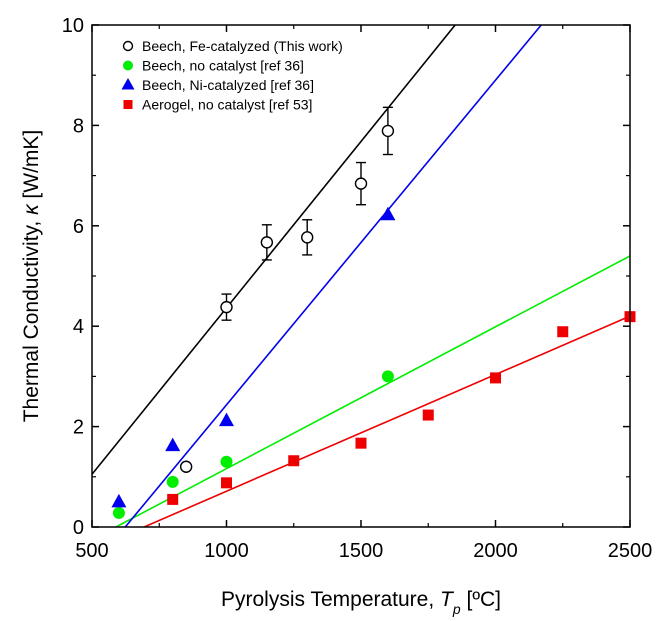 This screenshot has height=621, width=662. I want to click on x-tick-label: 2000, so click(495, 551).